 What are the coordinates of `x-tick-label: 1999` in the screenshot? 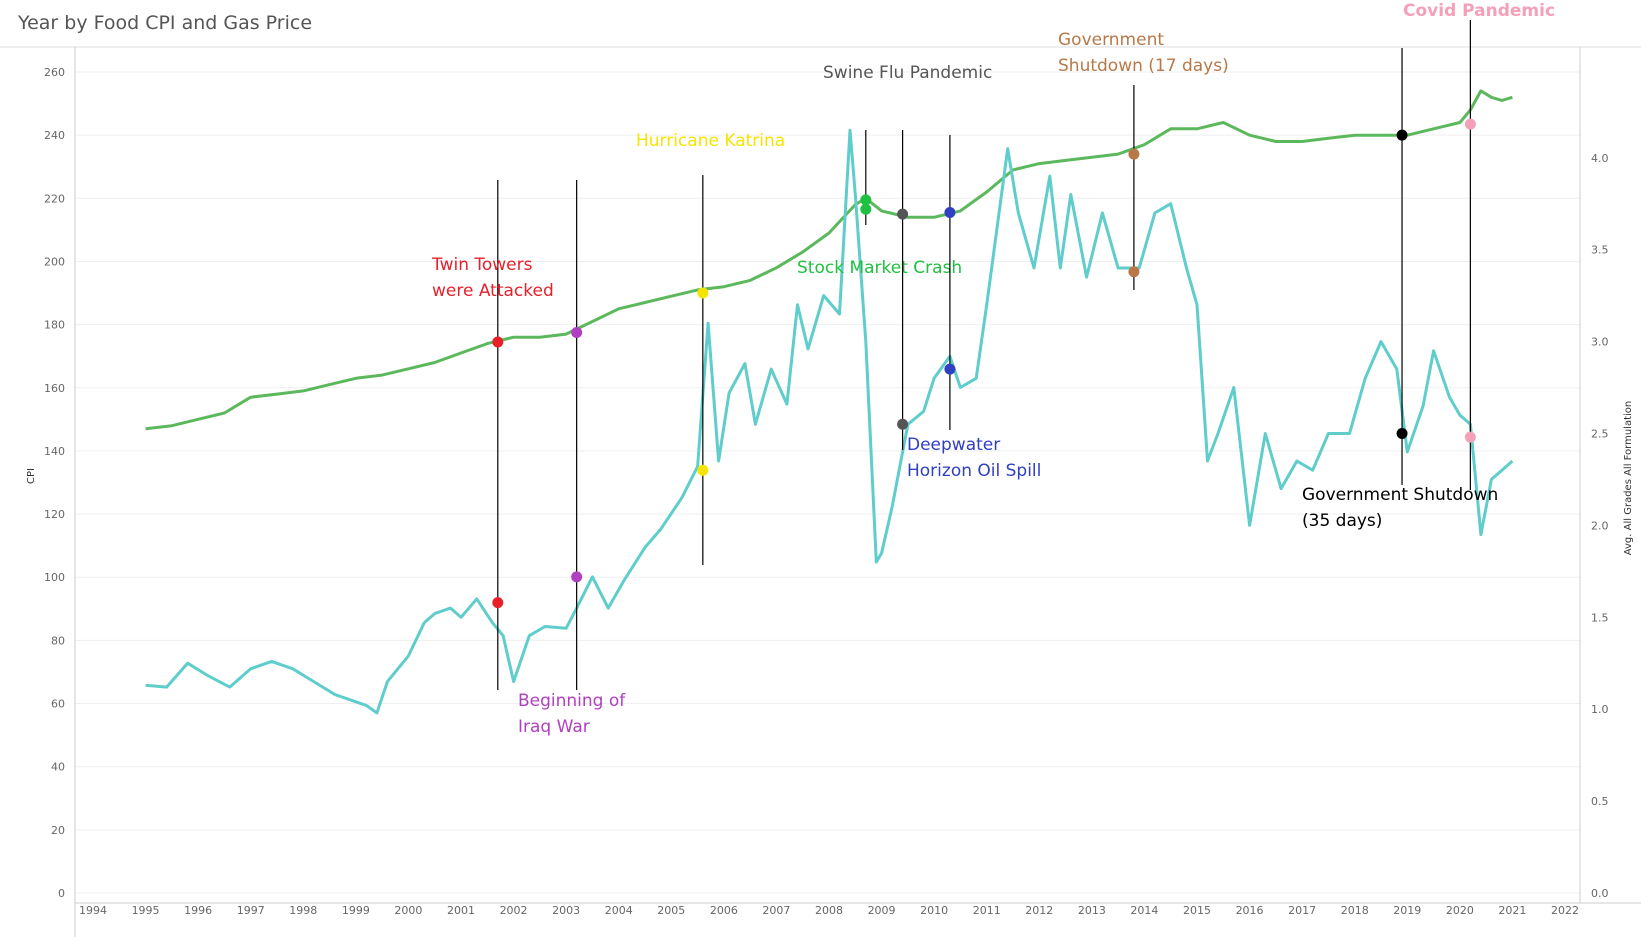 It's located at (356, 910).